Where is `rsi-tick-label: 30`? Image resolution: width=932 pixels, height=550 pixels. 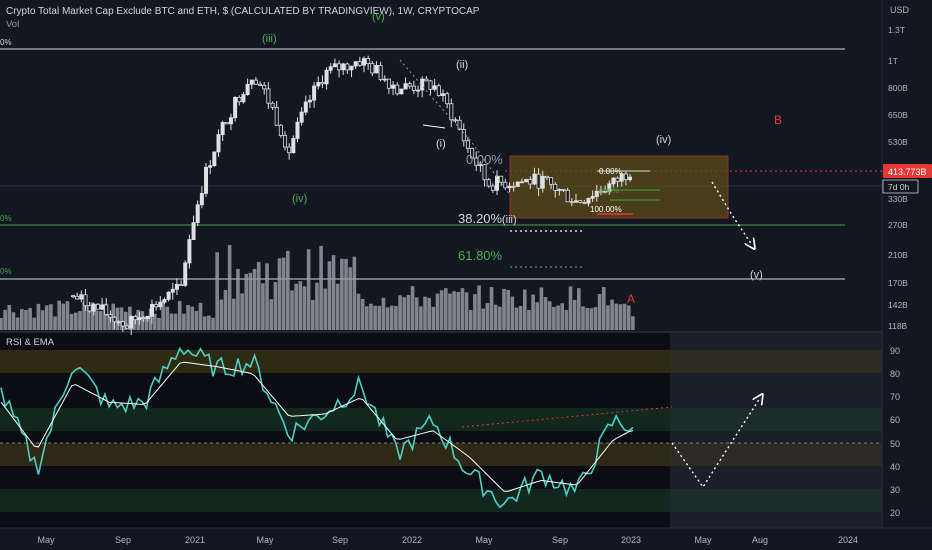 rsi-tick-label: 30 is located at coordinates (895, 490).